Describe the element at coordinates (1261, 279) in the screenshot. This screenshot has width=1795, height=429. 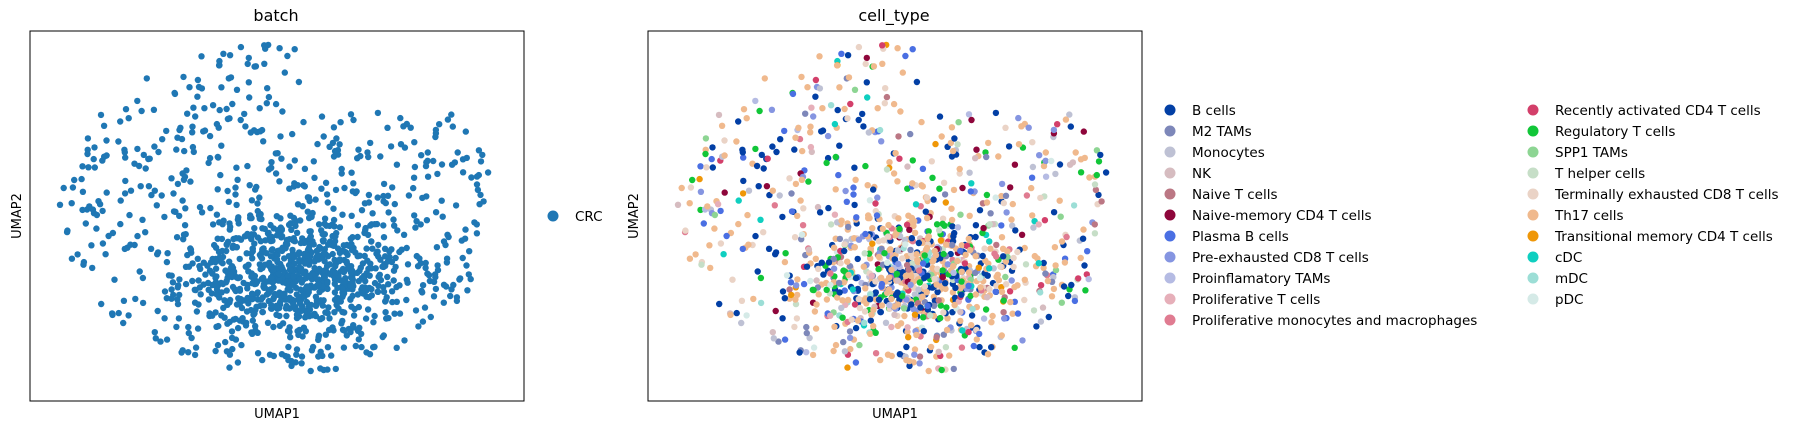
I see `legend-label: Proinflamatory TAMs` at that location.